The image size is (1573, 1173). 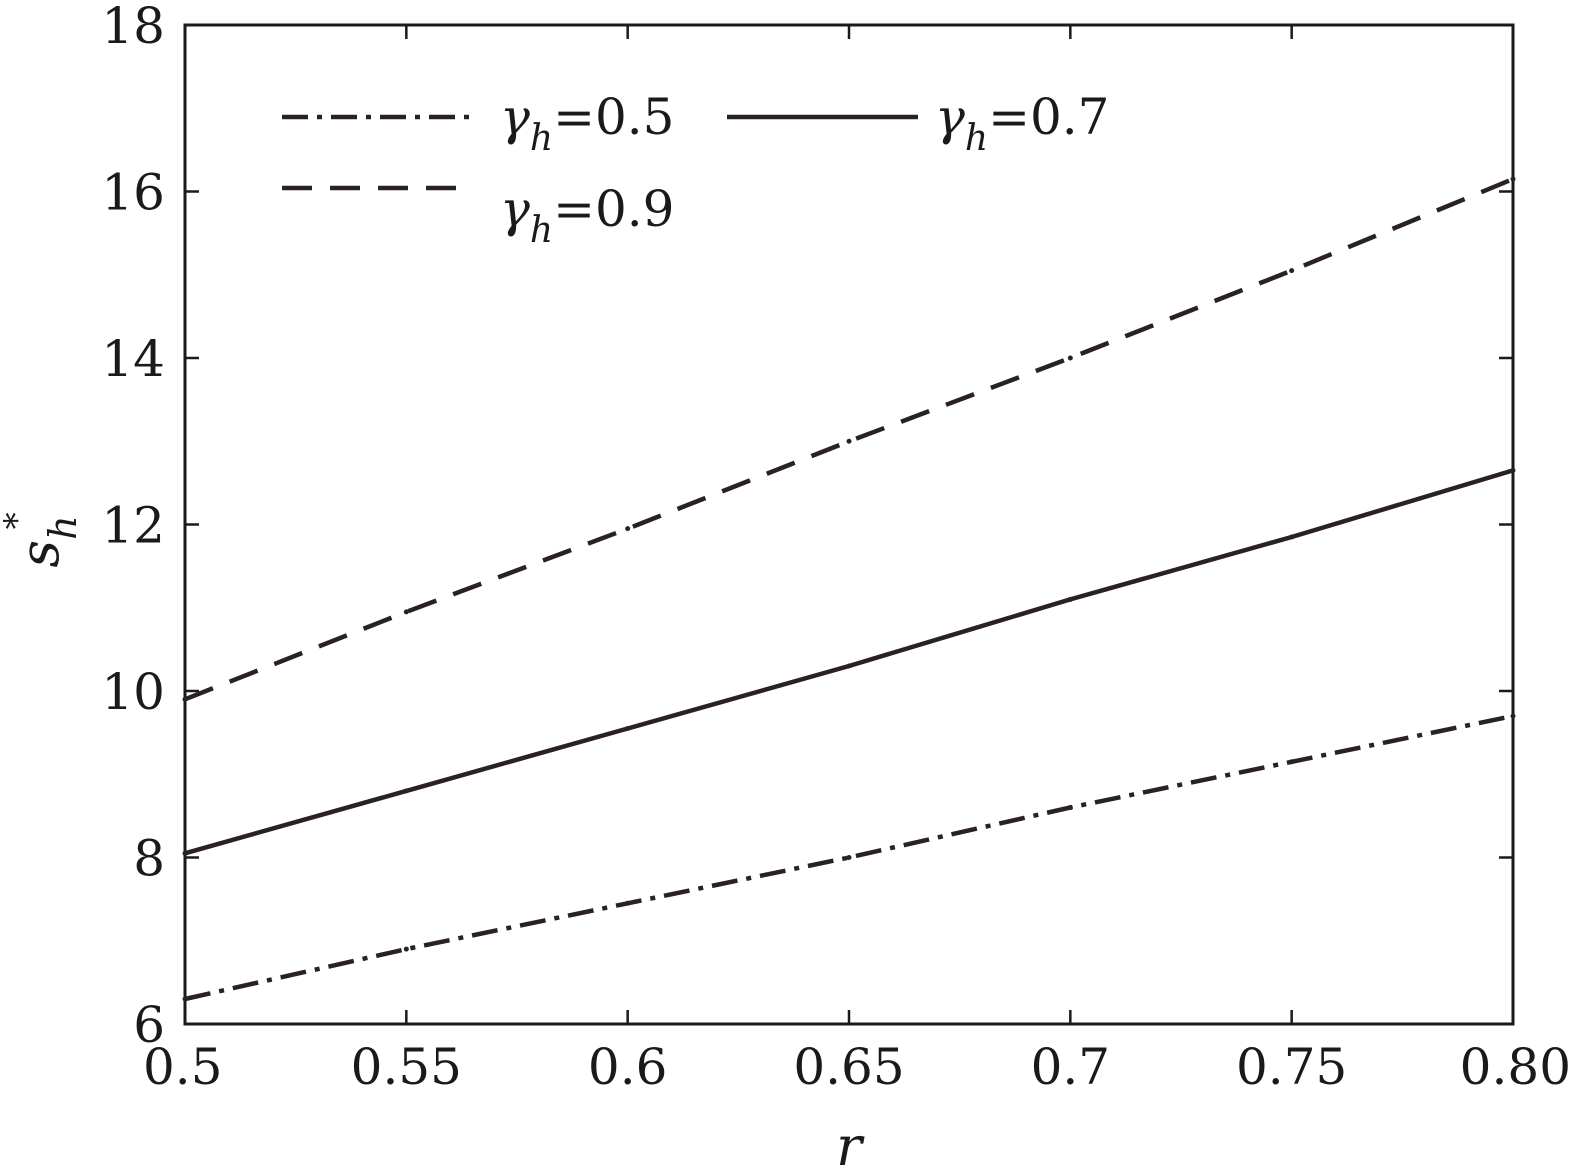 I want to click on legend-value: =0.9, so click(x=613, y=209).